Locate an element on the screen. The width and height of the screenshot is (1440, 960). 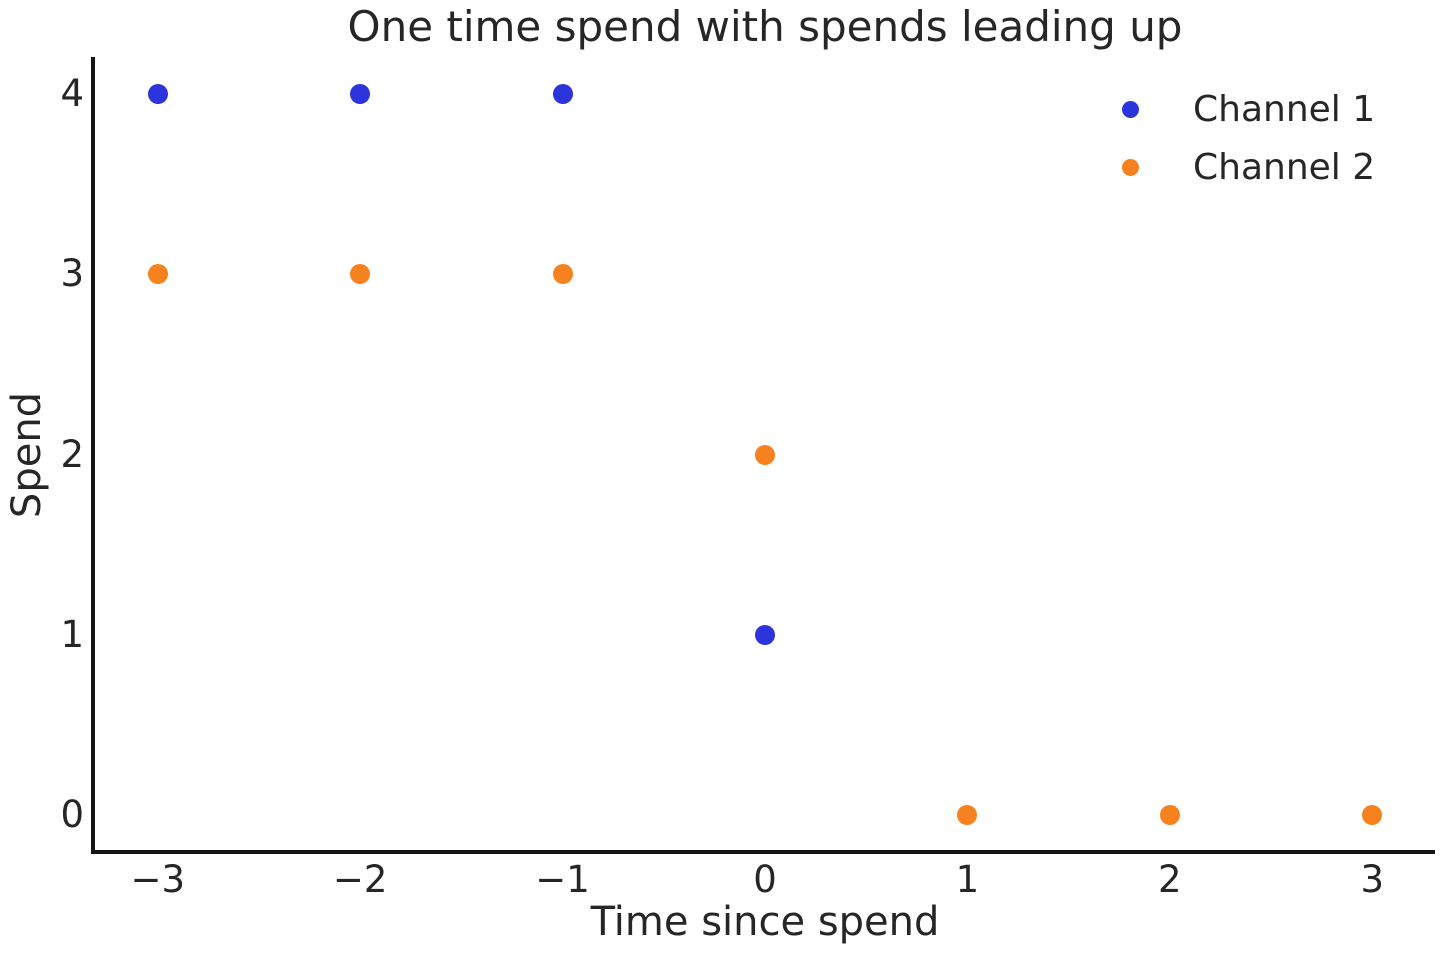
chart-title: One time spend with spends leading up is located at coordinates (765, 26).